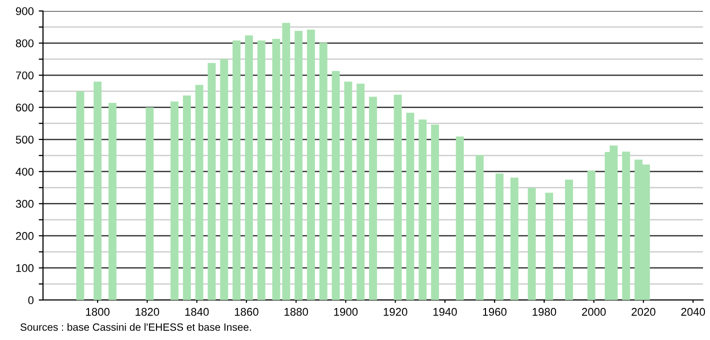 The height and width of the screenshot is (340, 710). What do you see at coordinates (346, 312) in the screenshot?
I see `x-tick-label: 1900` at bounding box center [346, 312].